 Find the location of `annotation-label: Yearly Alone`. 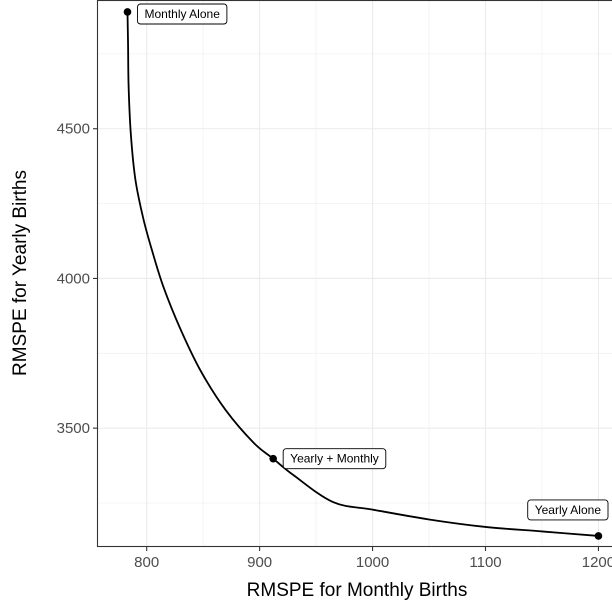

annotation-label: Yearly Alone is located at coordinates (568, 510).